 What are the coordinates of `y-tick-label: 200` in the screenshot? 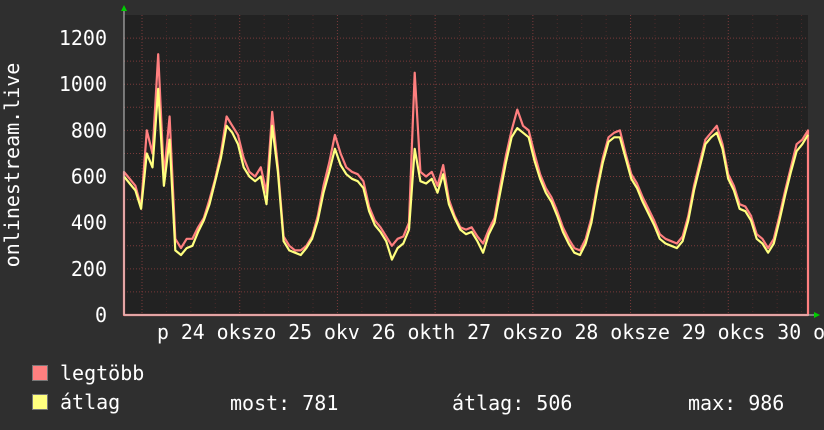 It's located at (89, 269).